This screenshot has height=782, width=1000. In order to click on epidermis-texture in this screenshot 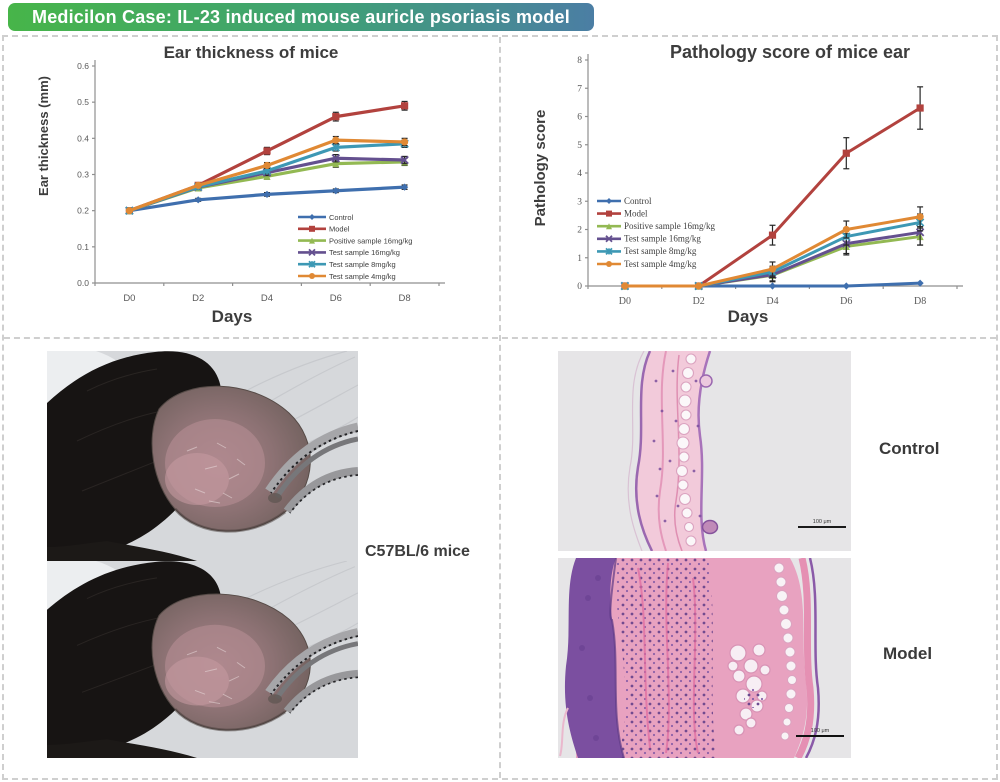, I will do `click(590, 658)`.